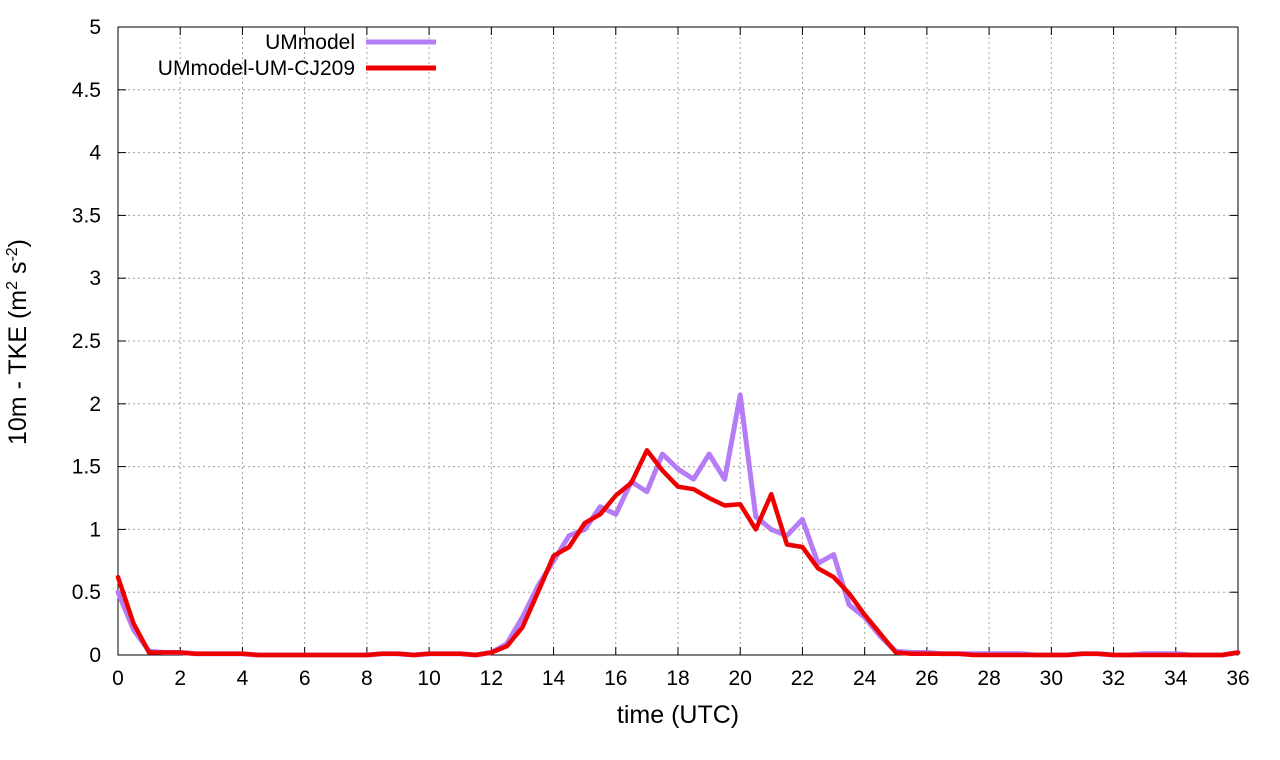 Image resolution: width=1280 pixels, height=760 pixels. What do you see at coordinates (86, 341) in the screenshot?
I see `y-tick-label: 2.5` at bounding box center [86, 341].